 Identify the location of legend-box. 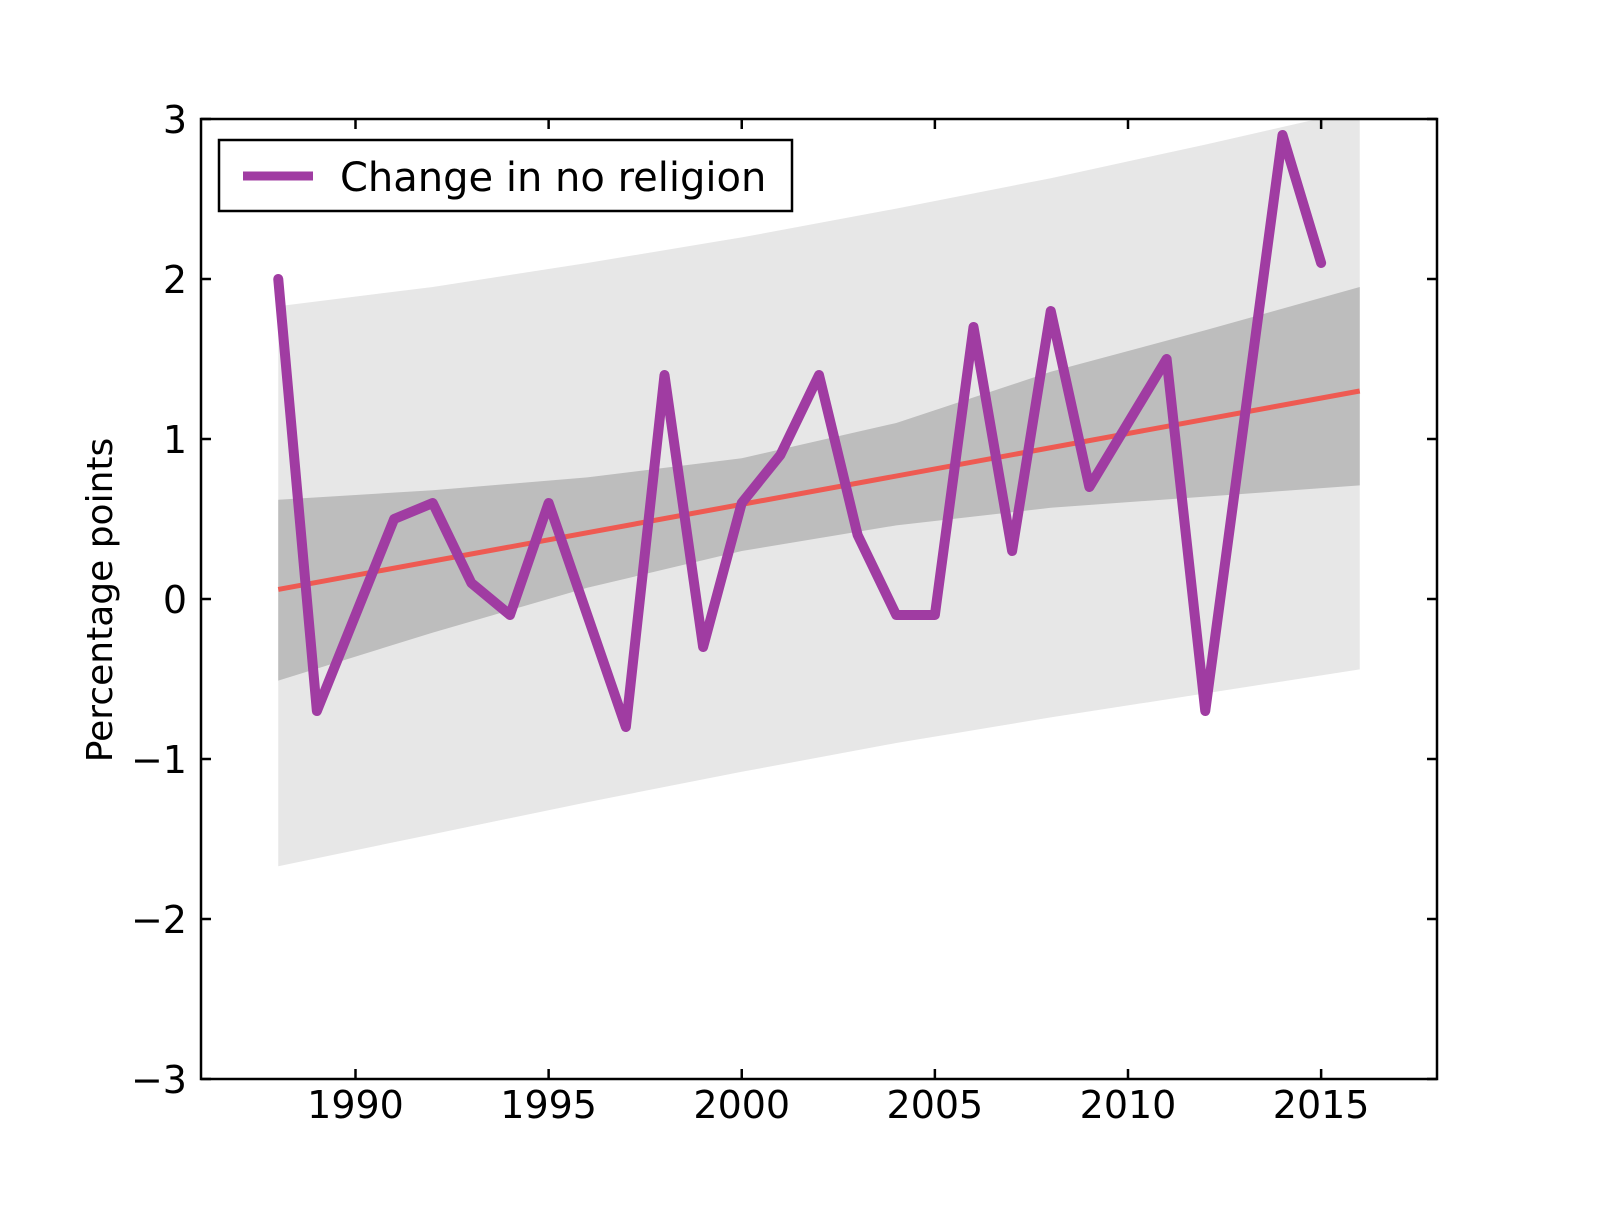
(505, 175).